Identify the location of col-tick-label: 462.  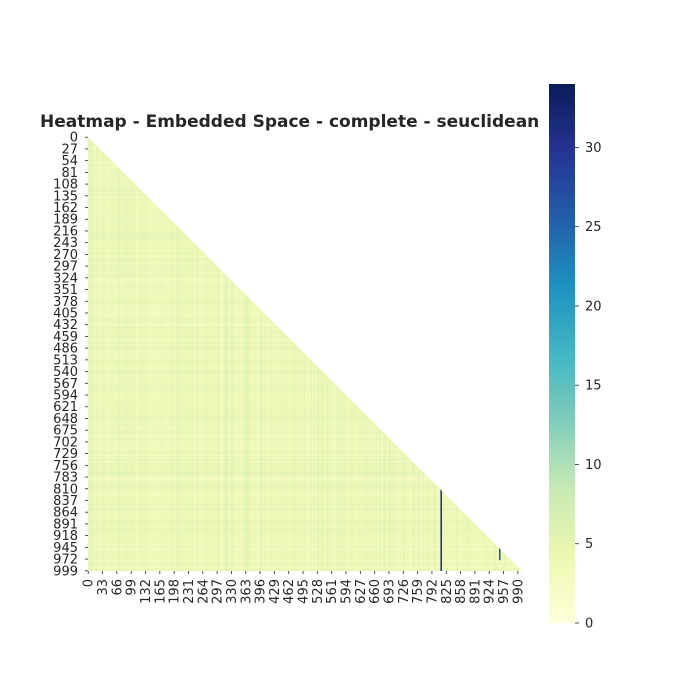
(289, 591).